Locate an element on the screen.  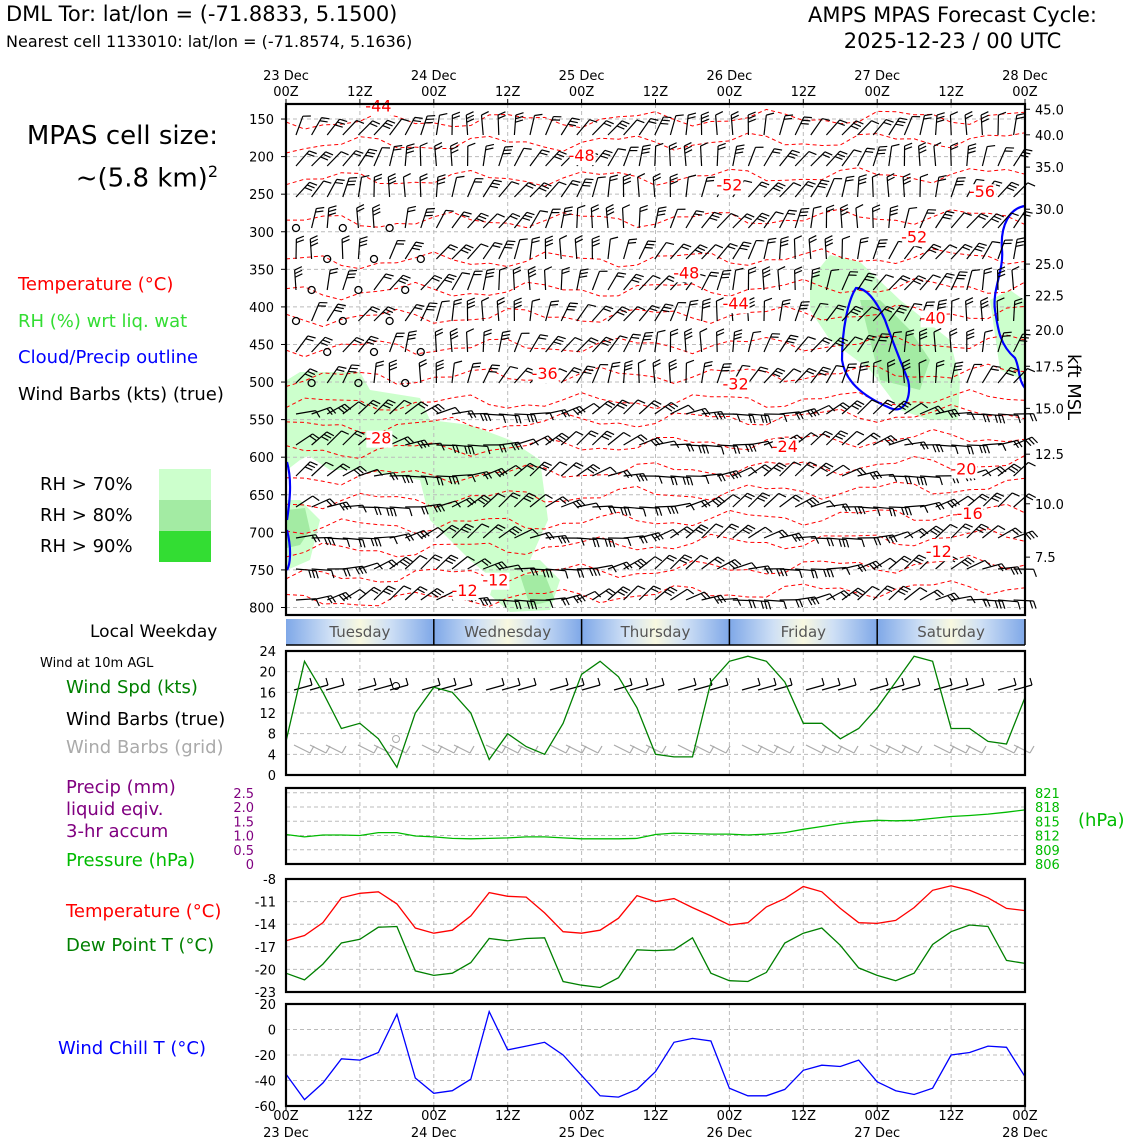
weekday-cell is located at coordinates (803, 632).